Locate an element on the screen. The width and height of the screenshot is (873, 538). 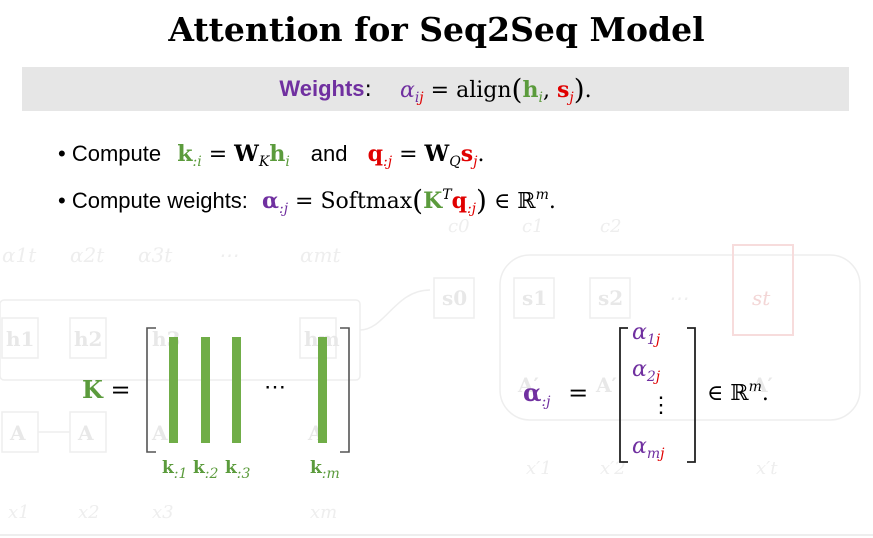
bg-A-row: A A A A is located at coordinates (162, 432).